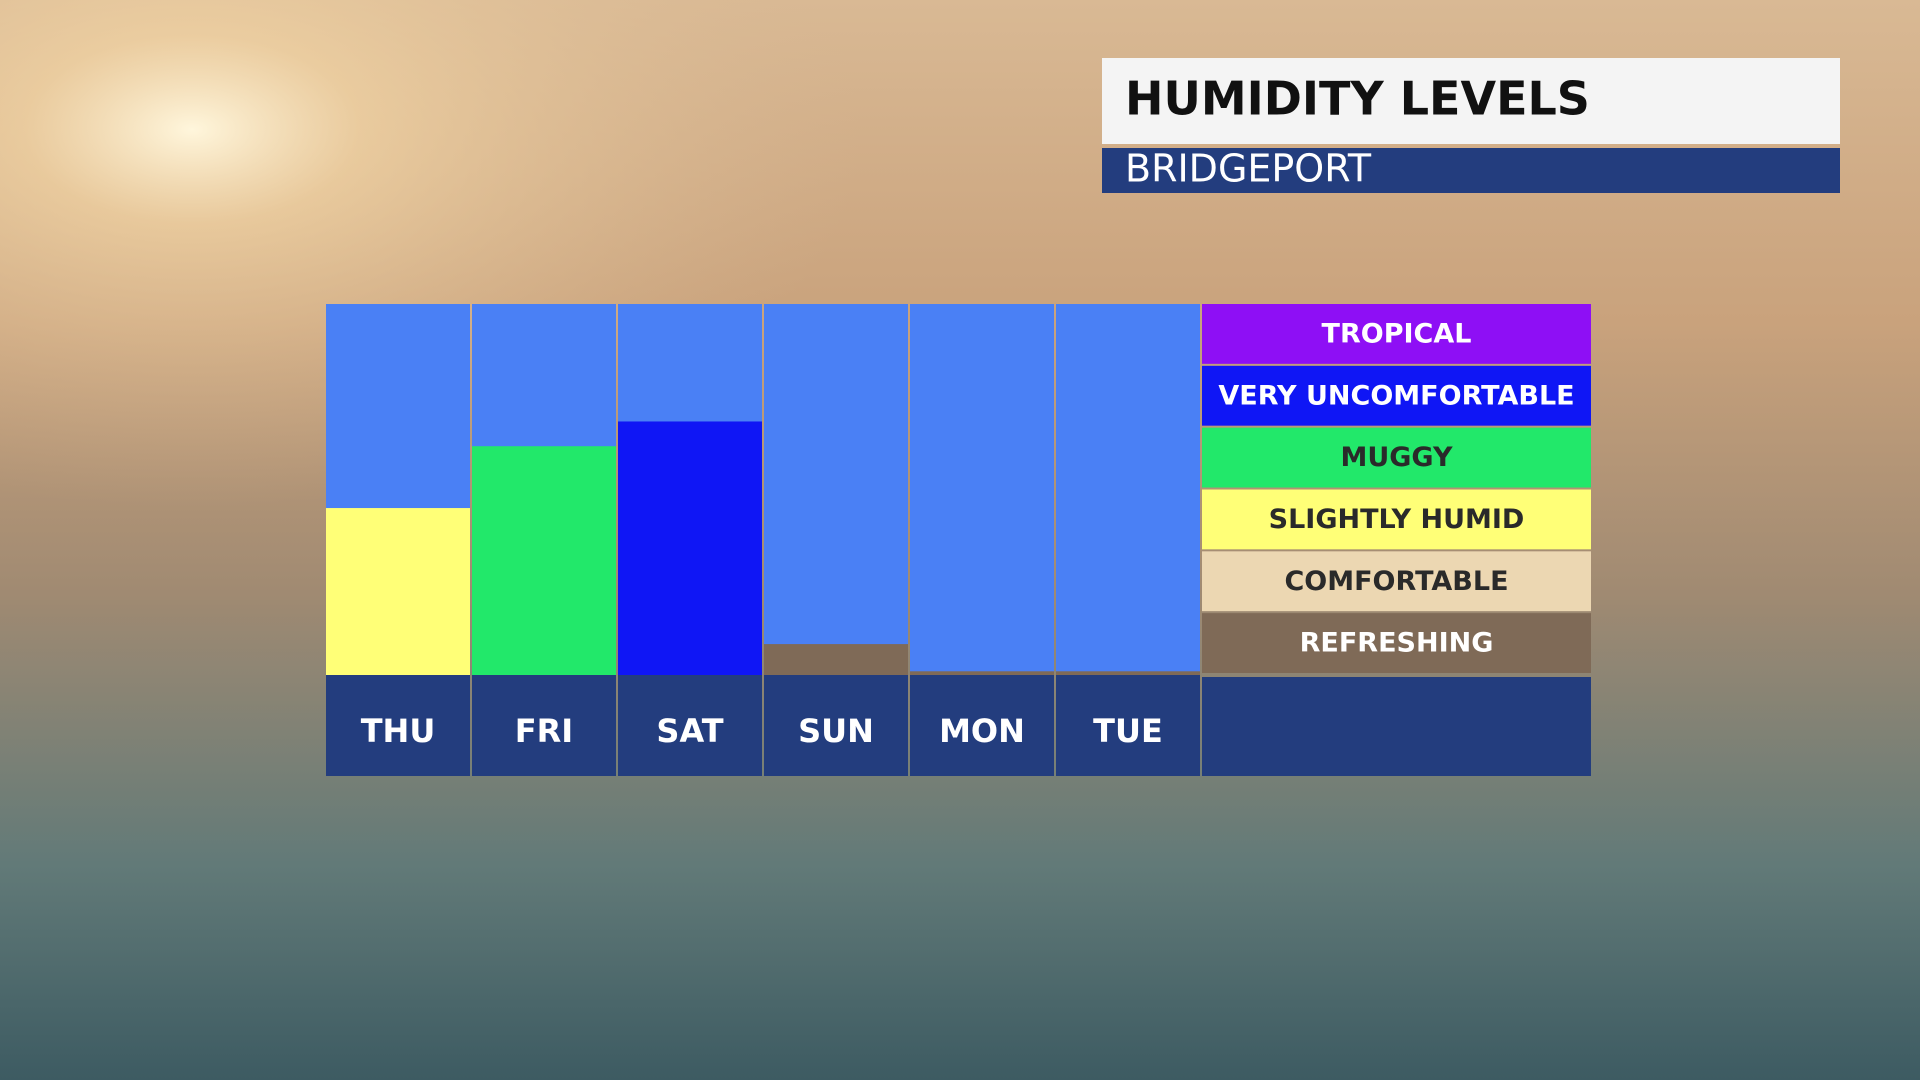 Image resolution: width=1920 pixels, height=1080 pixels. I want to click on x-tick-label: TUE, so click(1128, 731).